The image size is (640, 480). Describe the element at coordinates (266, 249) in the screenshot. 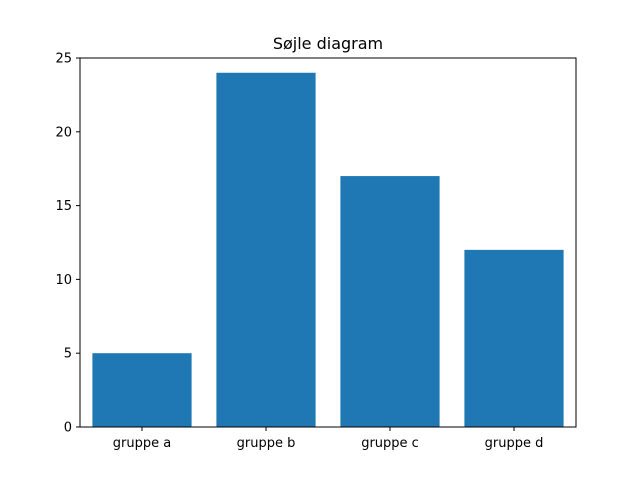

I see `bar-gruppe-b` at that location.